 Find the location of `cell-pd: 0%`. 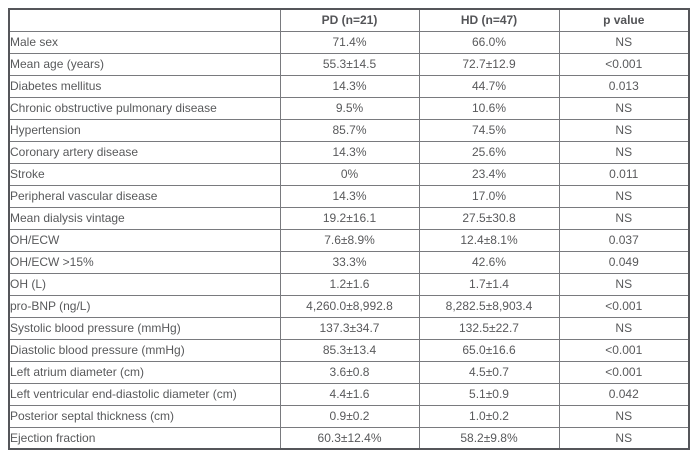

cell-pd: 0% is located at coordinates (349, 174).